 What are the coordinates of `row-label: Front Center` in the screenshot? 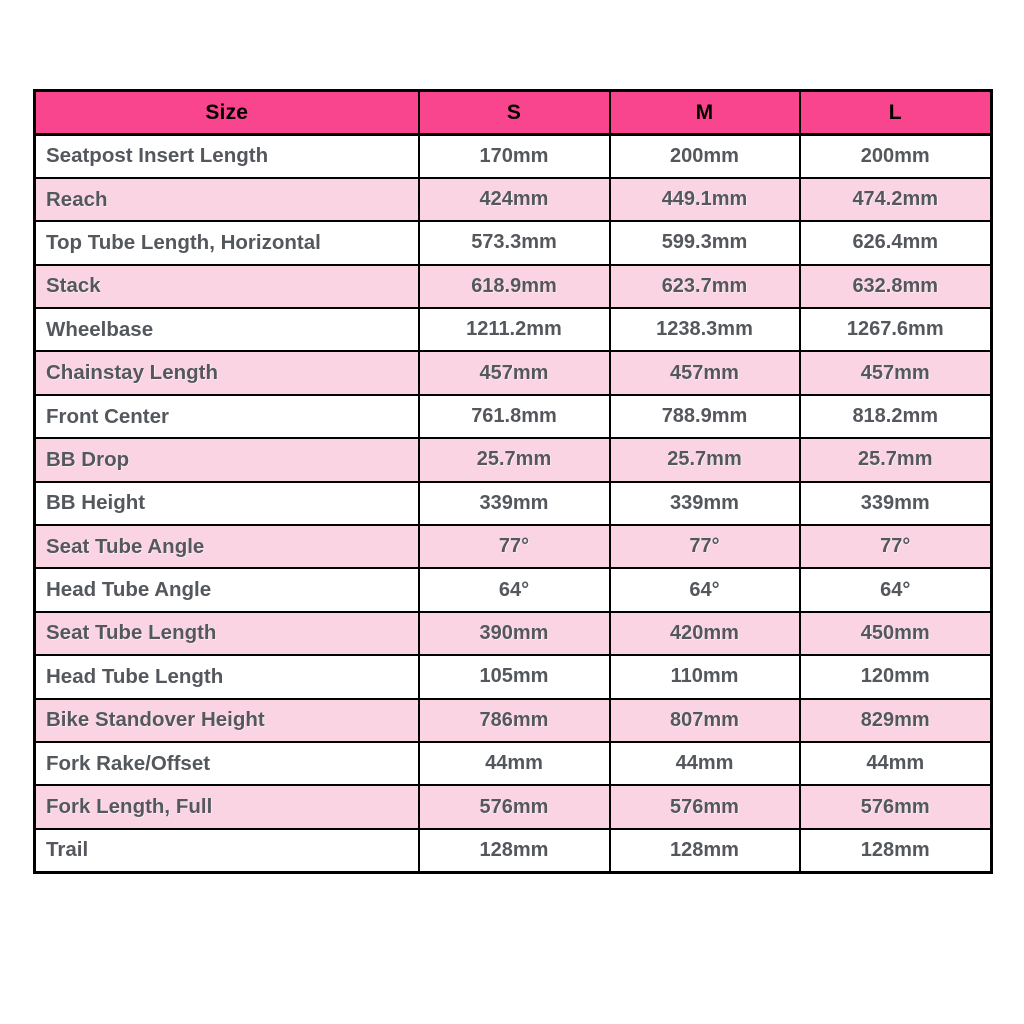 It's located at (227, 416).